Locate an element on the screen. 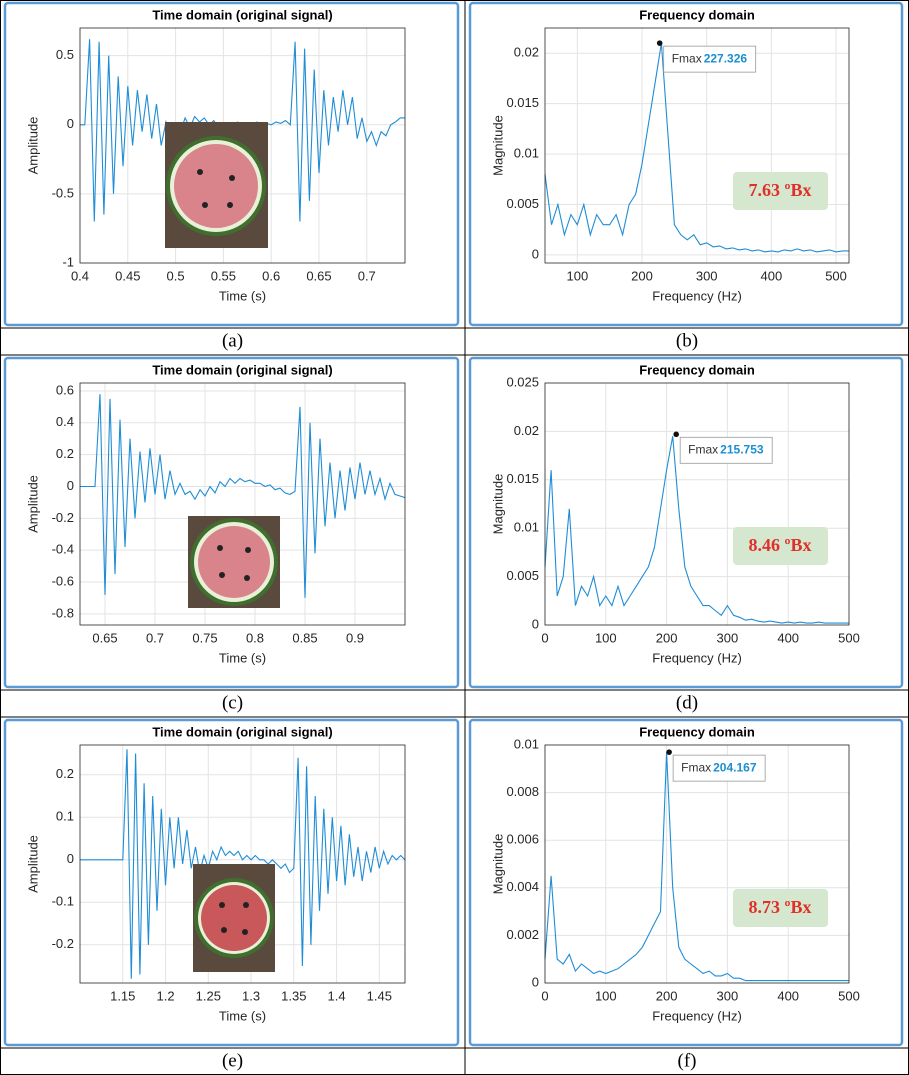 This screenshot has height=1075, width=909. y-tick-label: -0.1 is located at coordinates (63, 901).